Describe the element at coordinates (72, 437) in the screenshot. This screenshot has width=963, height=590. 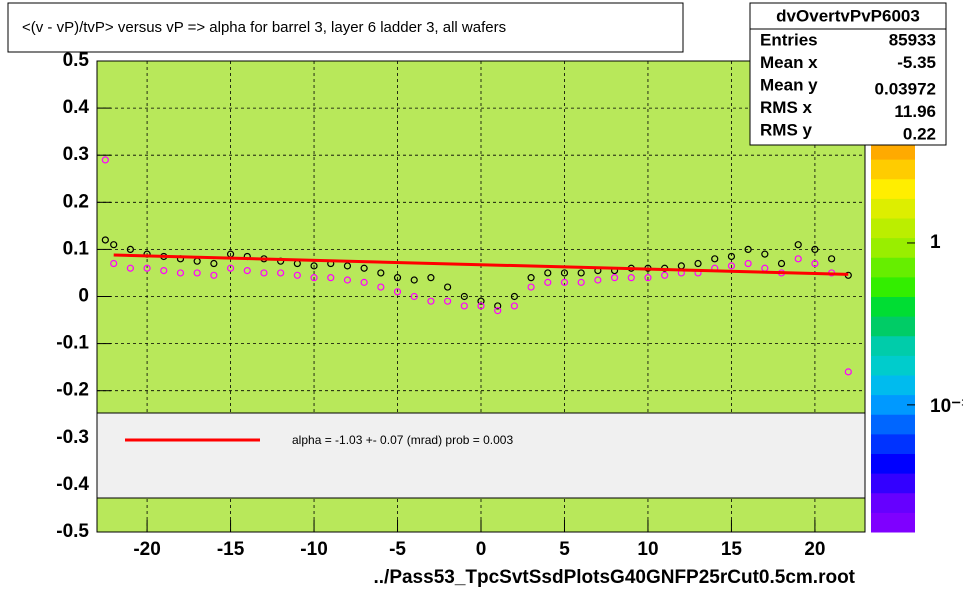
I see `y-tick-label: -0.3` at that location.